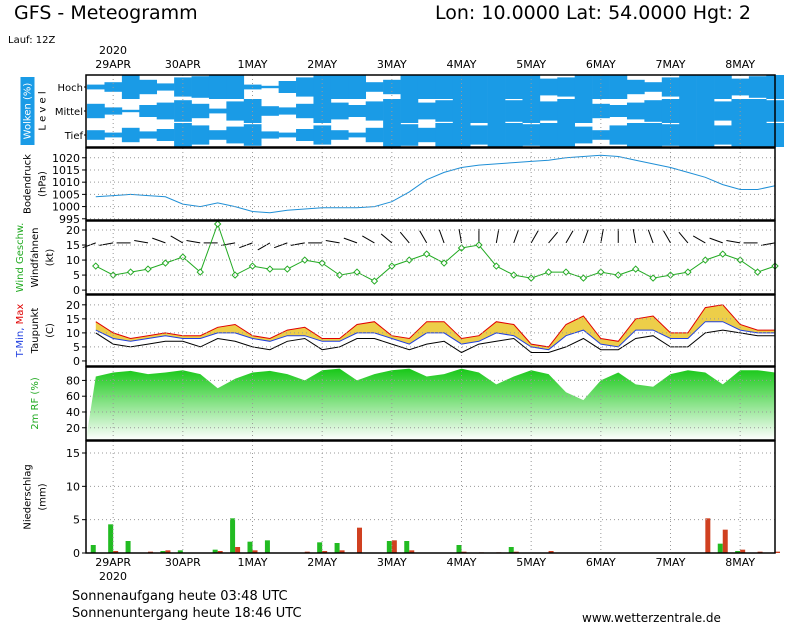  I want to click on date-label-bottom: 30APR, so click(183, 562).